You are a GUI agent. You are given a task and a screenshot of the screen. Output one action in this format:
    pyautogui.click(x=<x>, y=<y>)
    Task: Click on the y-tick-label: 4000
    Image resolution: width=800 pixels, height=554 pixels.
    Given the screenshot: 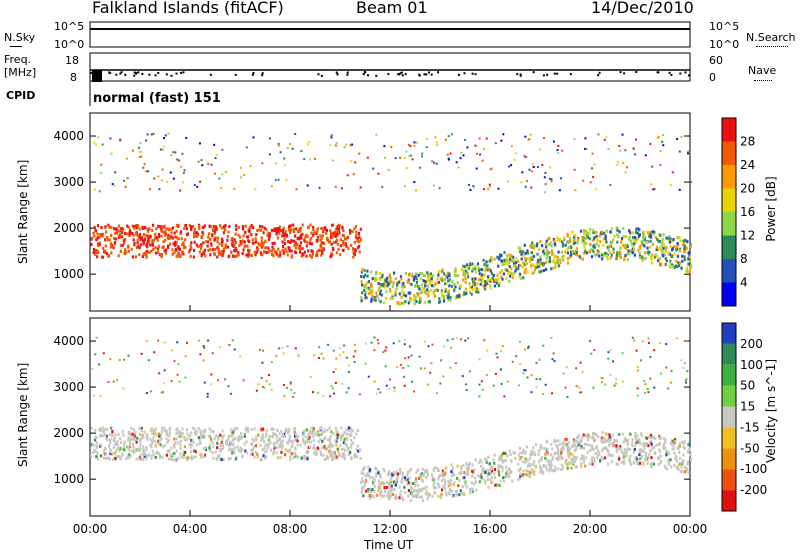 What is the action you would take?
    pyautogui.click(x=68, y=136)
    